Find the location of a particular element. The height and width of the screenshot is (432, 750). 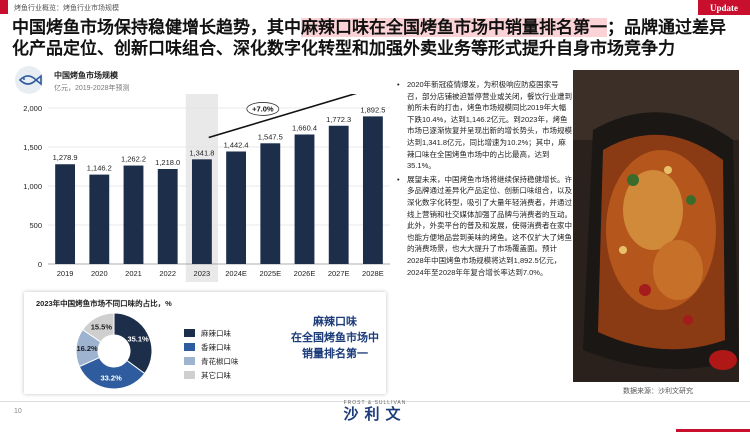

x-tick-label: 2024E is located at coordinates (236, 273).